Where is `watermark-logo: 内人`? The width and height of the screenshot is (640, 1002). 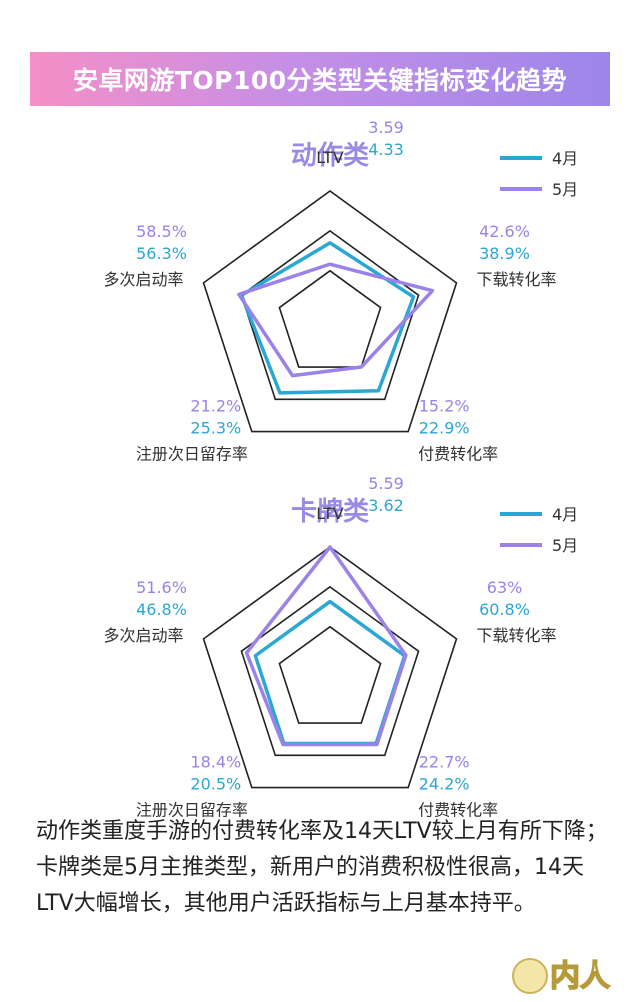
watermark-logo: 内人 is located at coordinates (571, 975).